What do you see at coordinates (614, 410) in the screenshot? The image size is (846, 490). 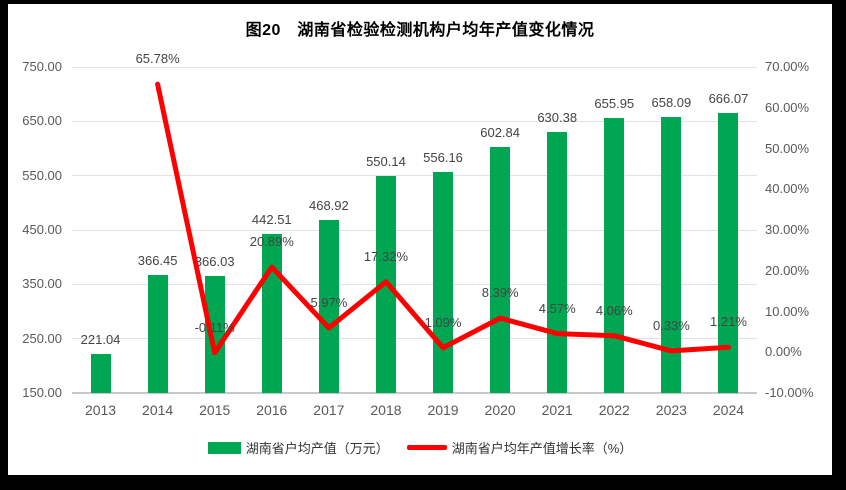 I see `x-axis-tick: 2022` at bounding box center [614, 410].